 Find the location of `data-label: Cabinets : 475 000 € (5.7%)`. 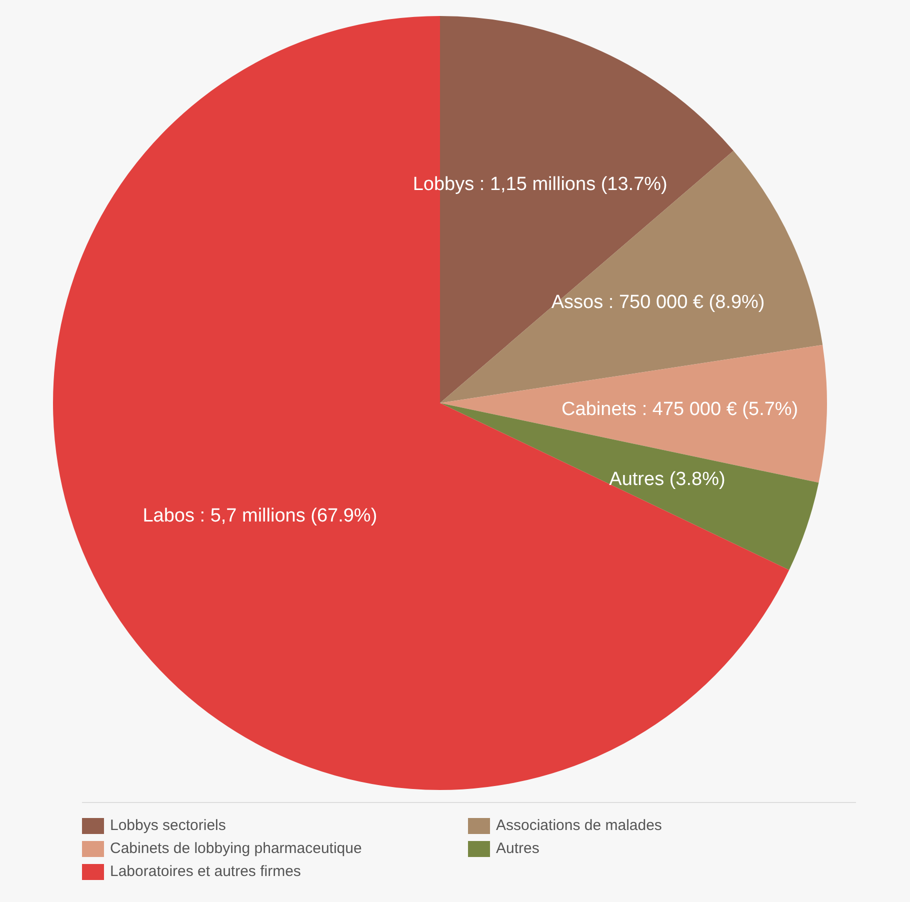

data-label: Cabinets : 475 000 € (5.7%) is located at coordinates (680, 409).